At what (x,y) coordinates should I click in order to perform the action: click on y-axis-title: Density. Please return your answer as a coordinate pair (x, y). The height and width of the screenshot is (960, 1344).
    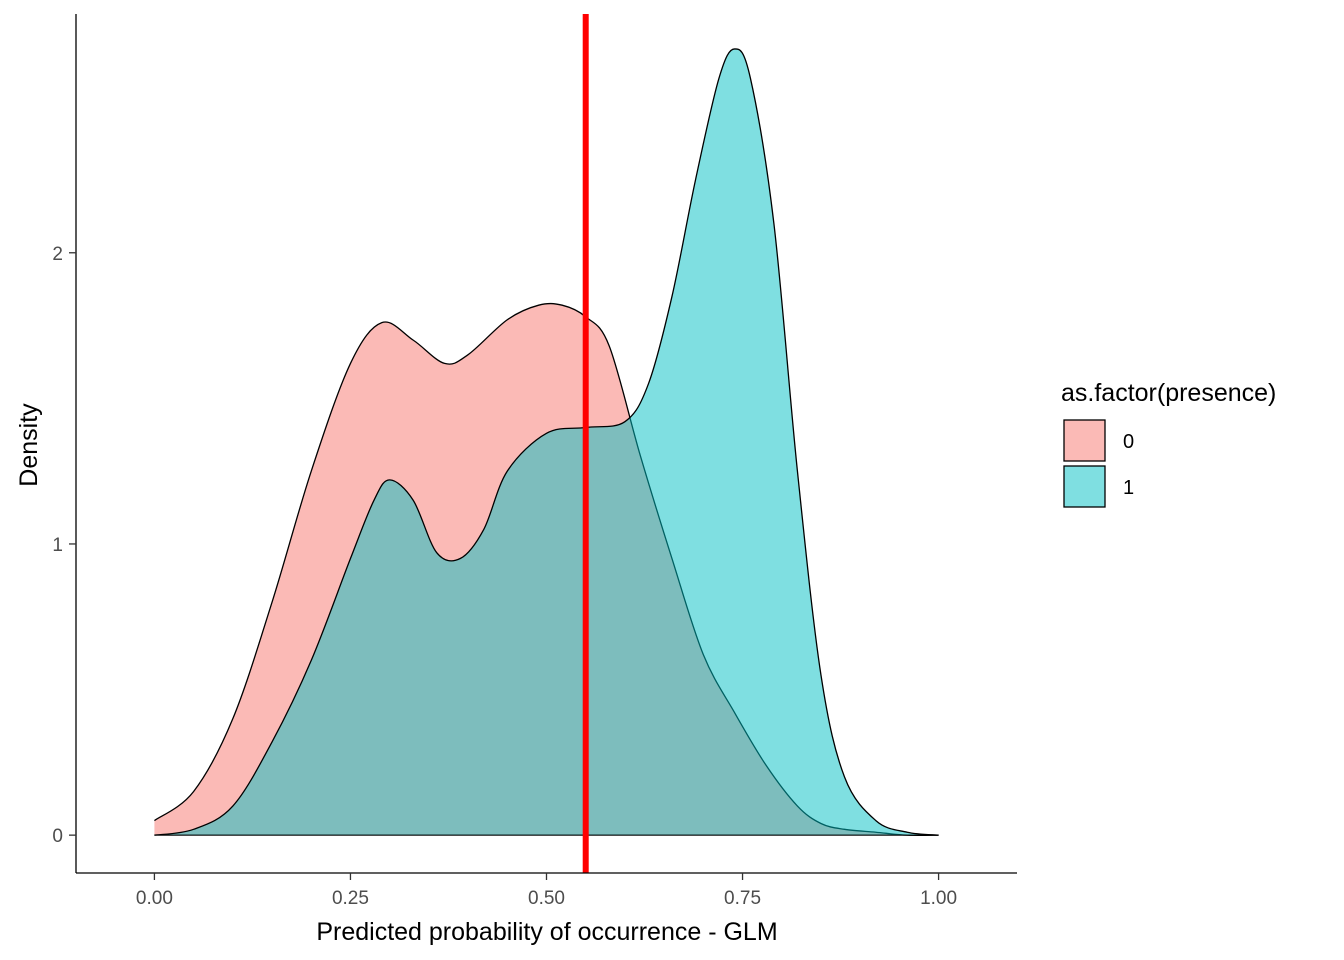
    Looking at the image, I should click on (29, 445).